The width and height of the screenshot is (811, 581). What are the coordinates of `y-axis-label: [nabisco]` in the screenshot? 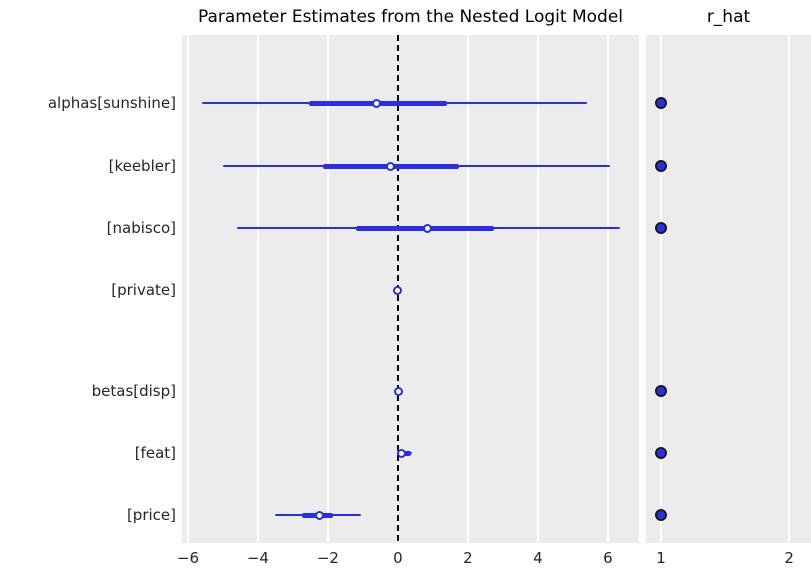 It's located at (141, 228).